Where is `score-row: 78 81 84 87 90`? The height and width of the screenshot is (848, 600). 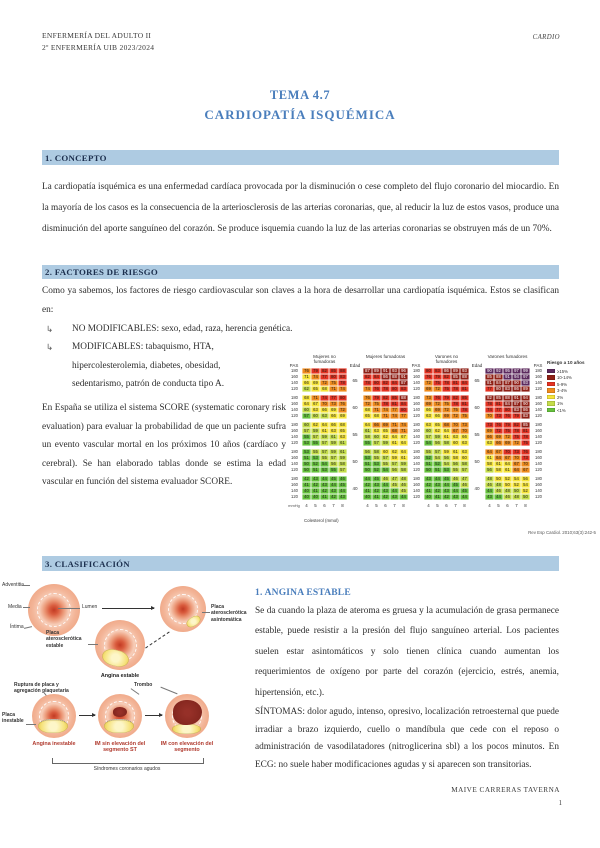
score-row: 78 81 84 87 90 is located at coordinates (507, 404).